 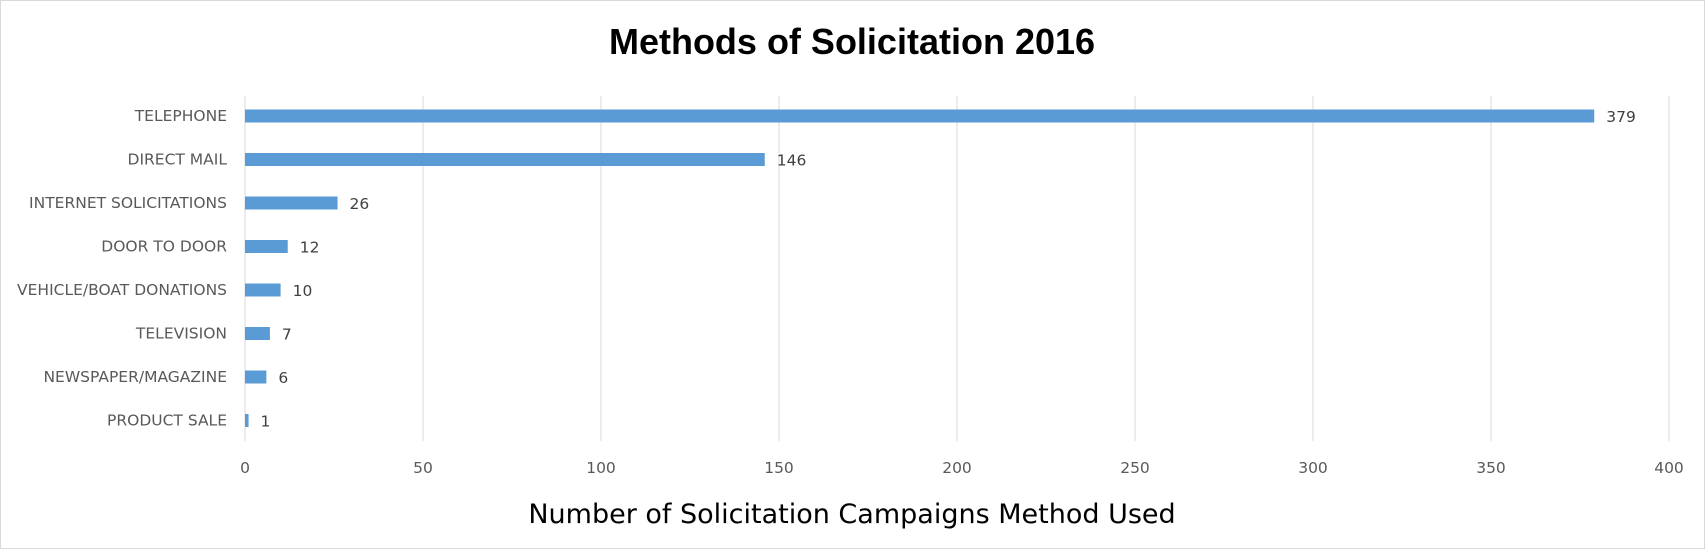 I want to click on category-label: DOOR TO DOOR, so click(x=164, y=247).